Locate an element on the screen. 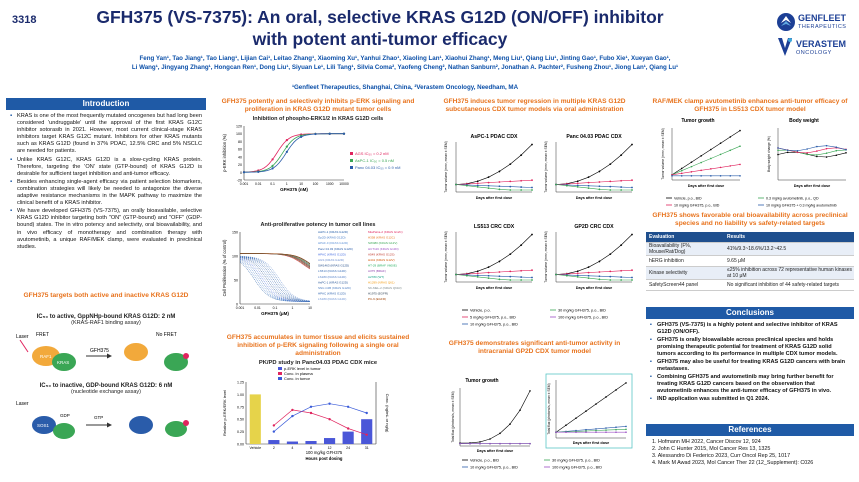 The image size is (859, 482). x-tick-label: 1 is located at coordinates (287, 184).